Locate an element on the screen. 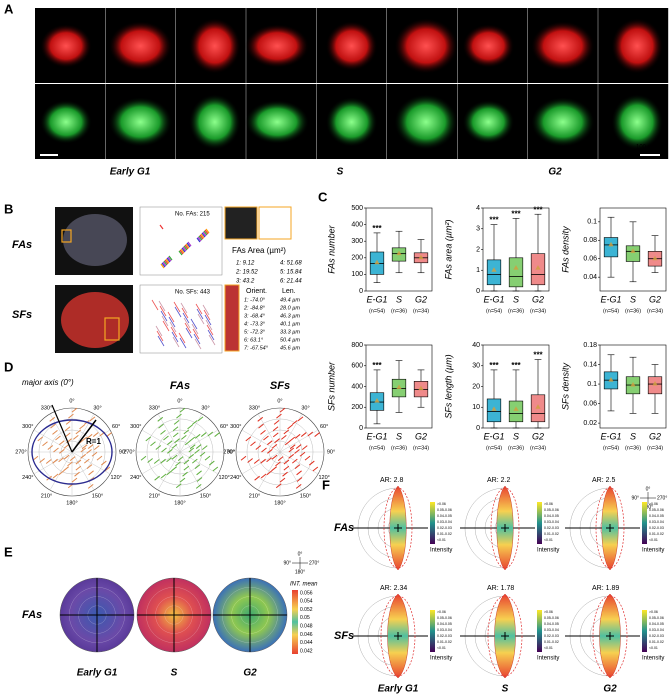  legend-tick: 0.046 is located at coordinates (306, 635).